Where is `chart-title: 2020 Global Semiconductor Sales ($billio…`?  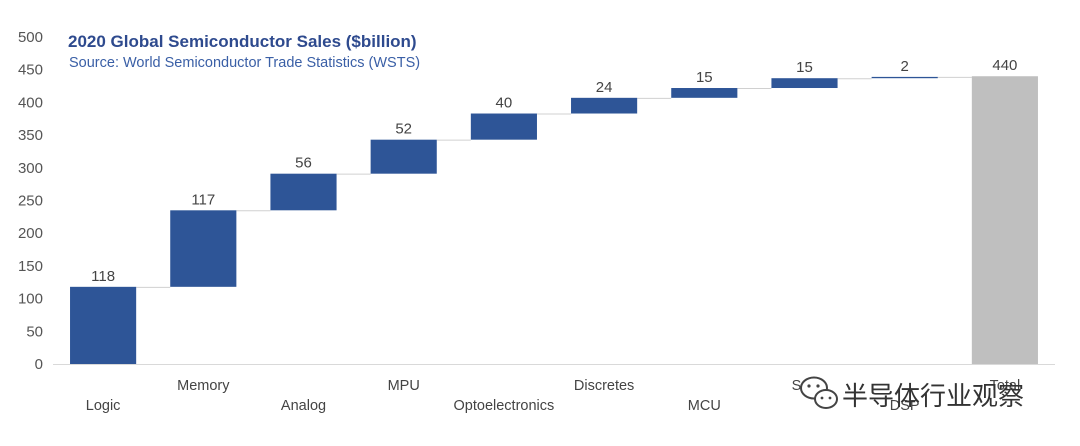
chart-title: 2020 Global Semiconductor Sales ($billio… is located at coordinates (242, 41).